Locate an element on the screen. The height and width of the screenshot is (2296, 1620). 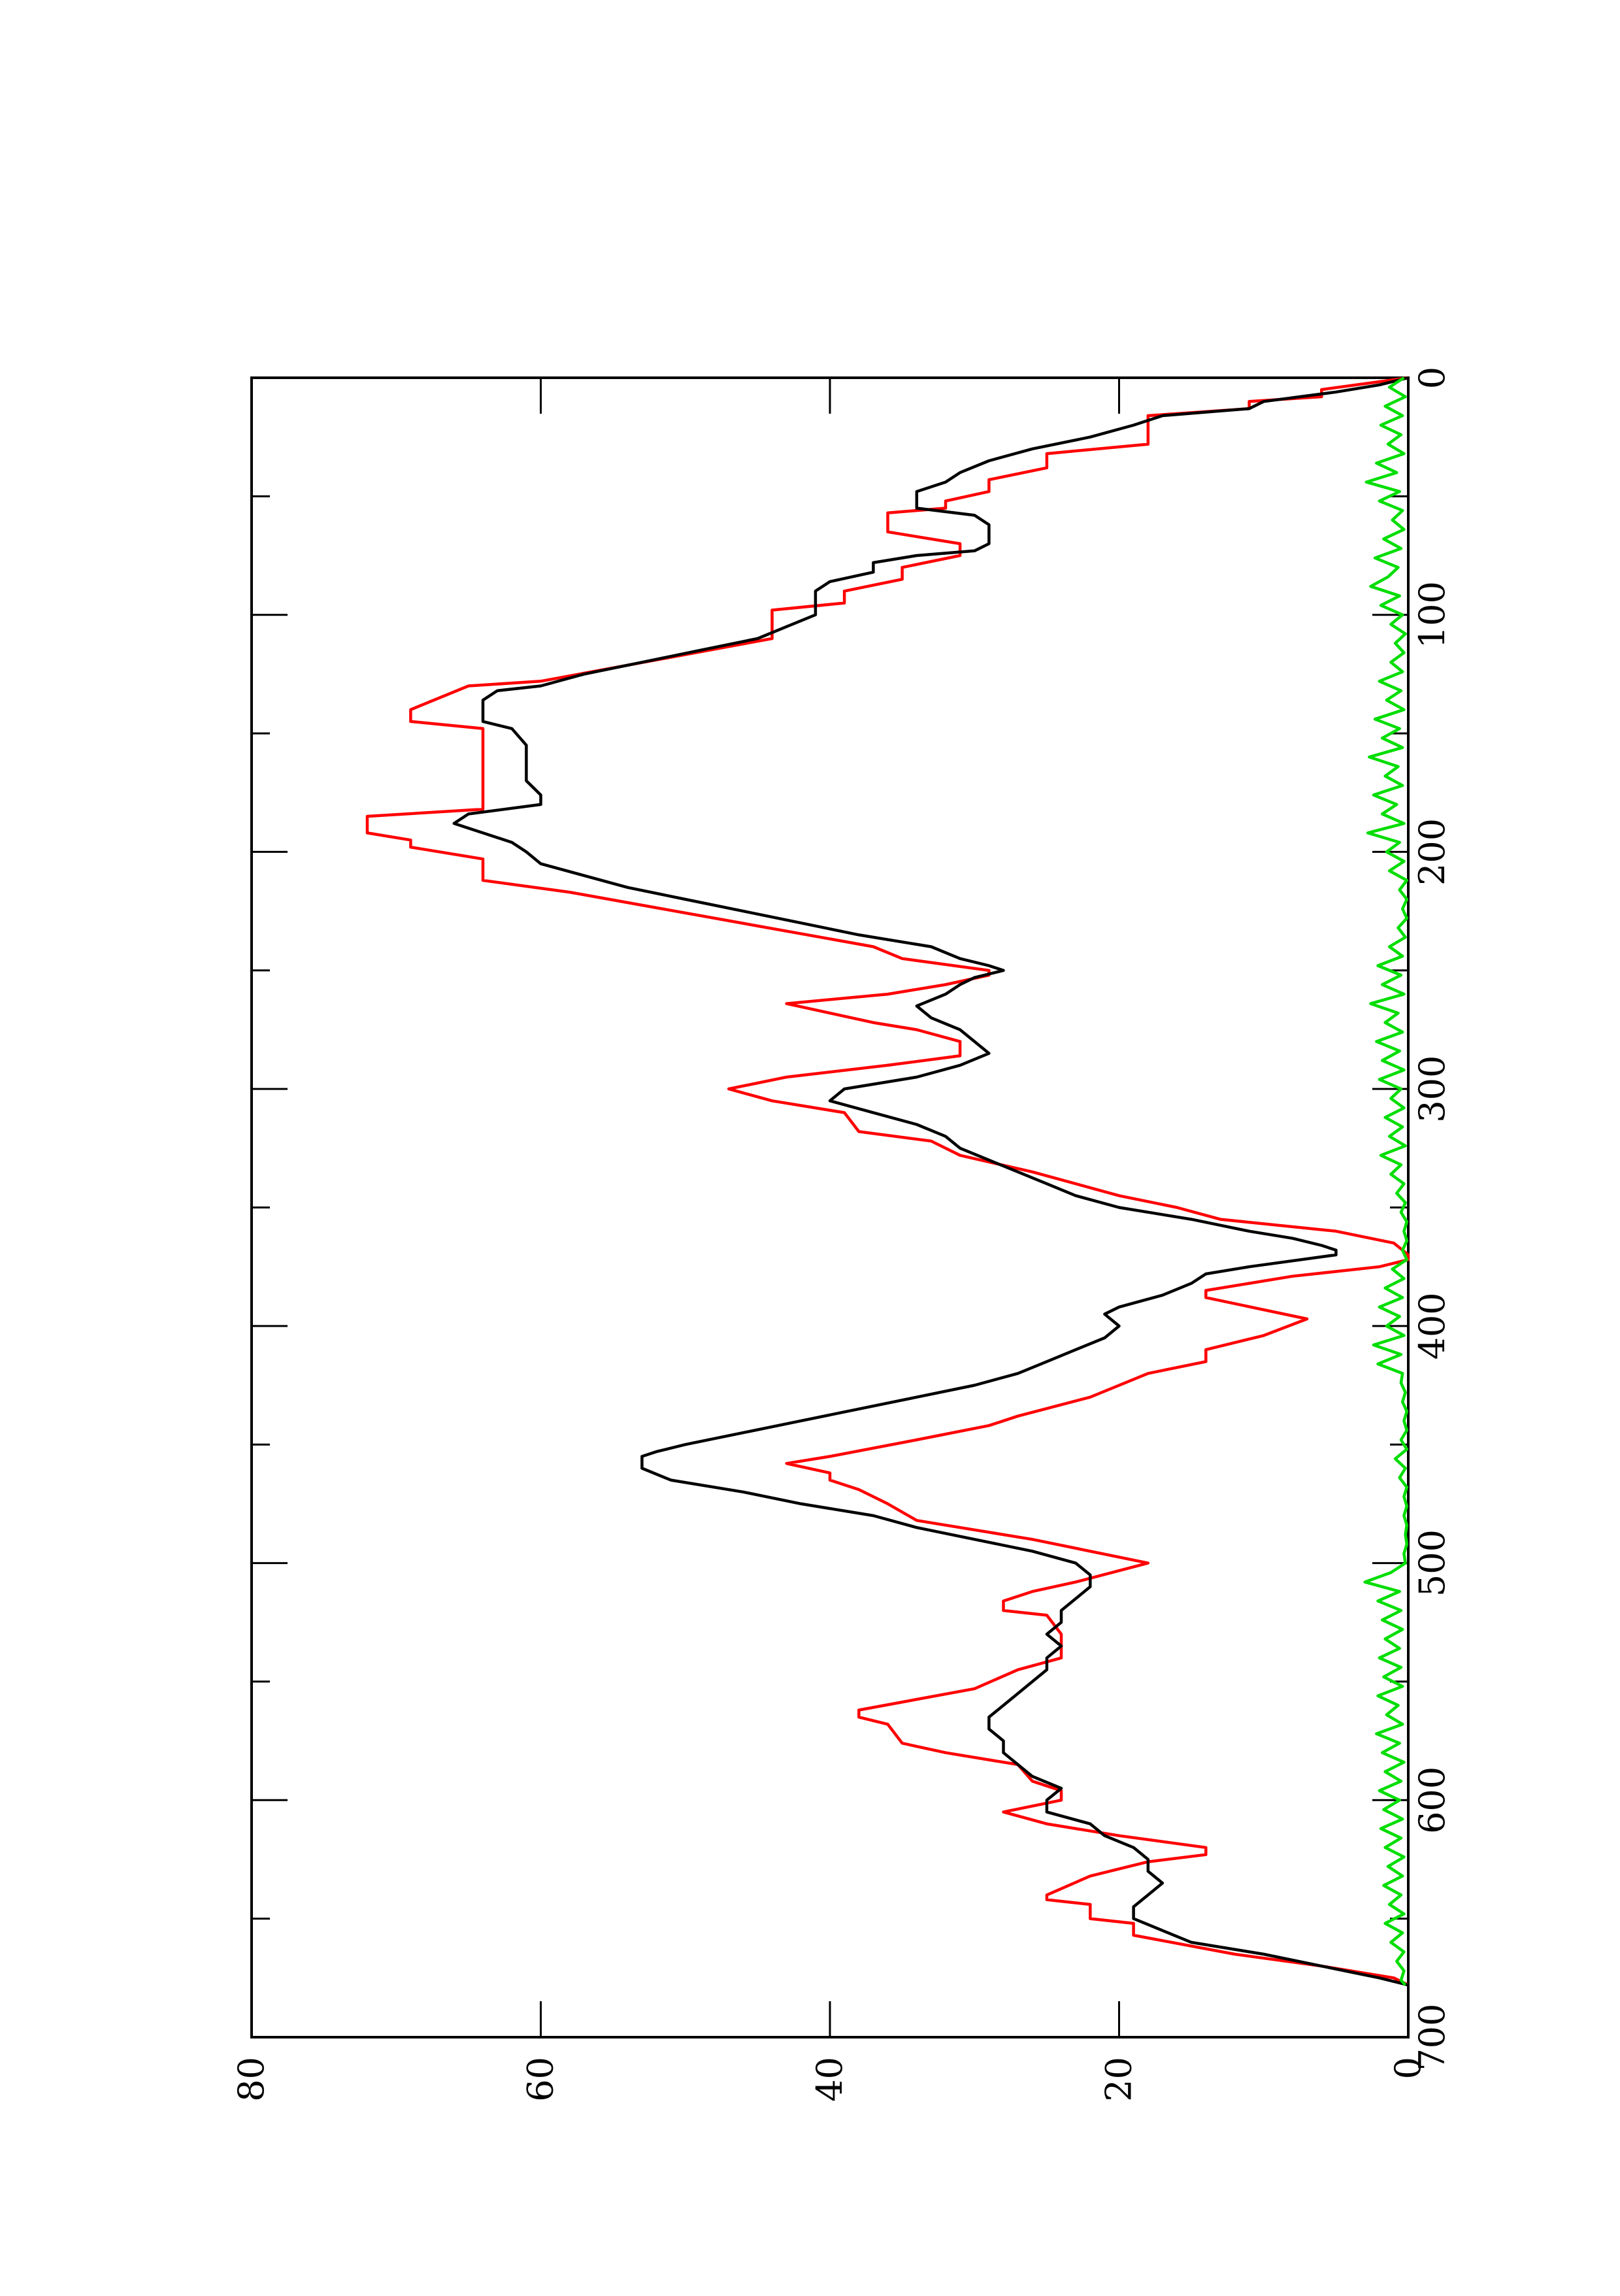
x-tick-label: 300 is located at coordinates (1432, 1089).